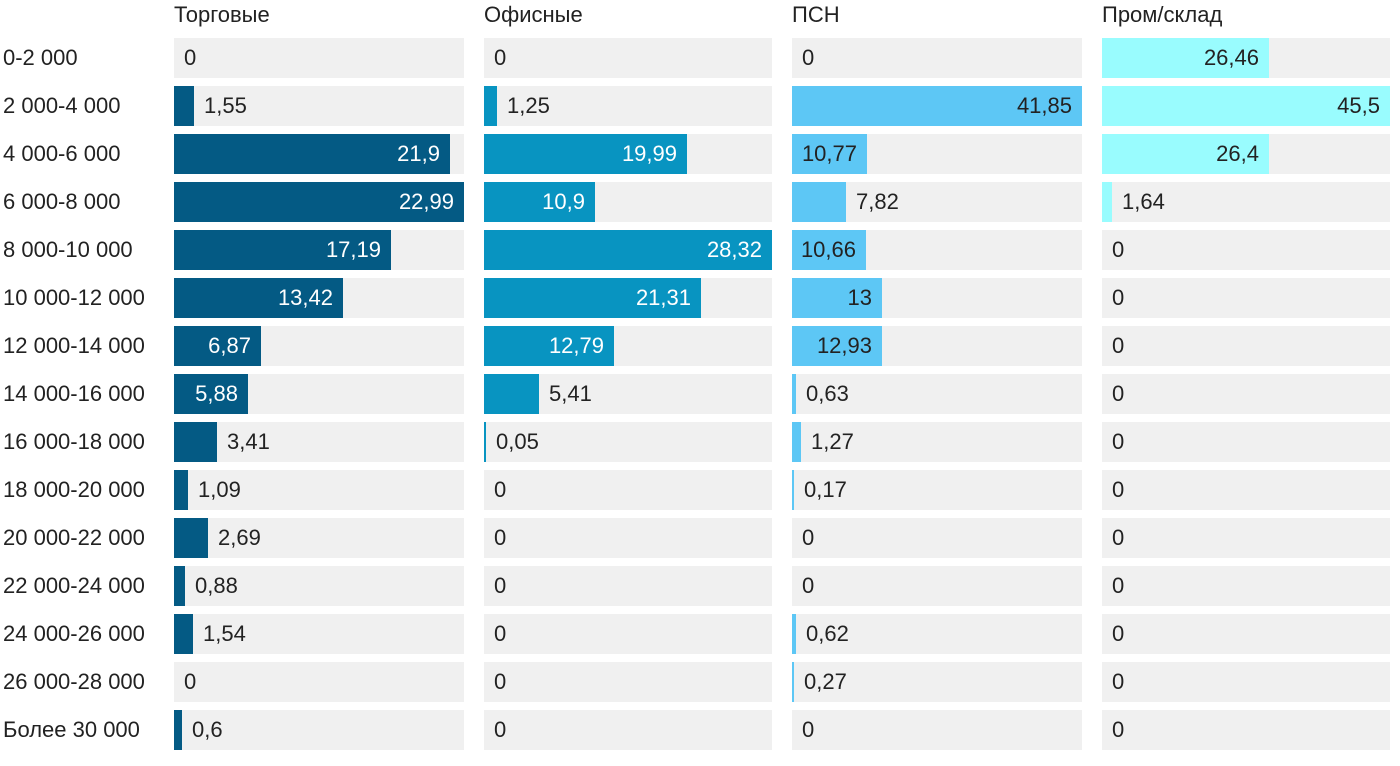 This screenshot has height=766, width=1400. I want to click on value-label: 0,62, so click(827, 633).